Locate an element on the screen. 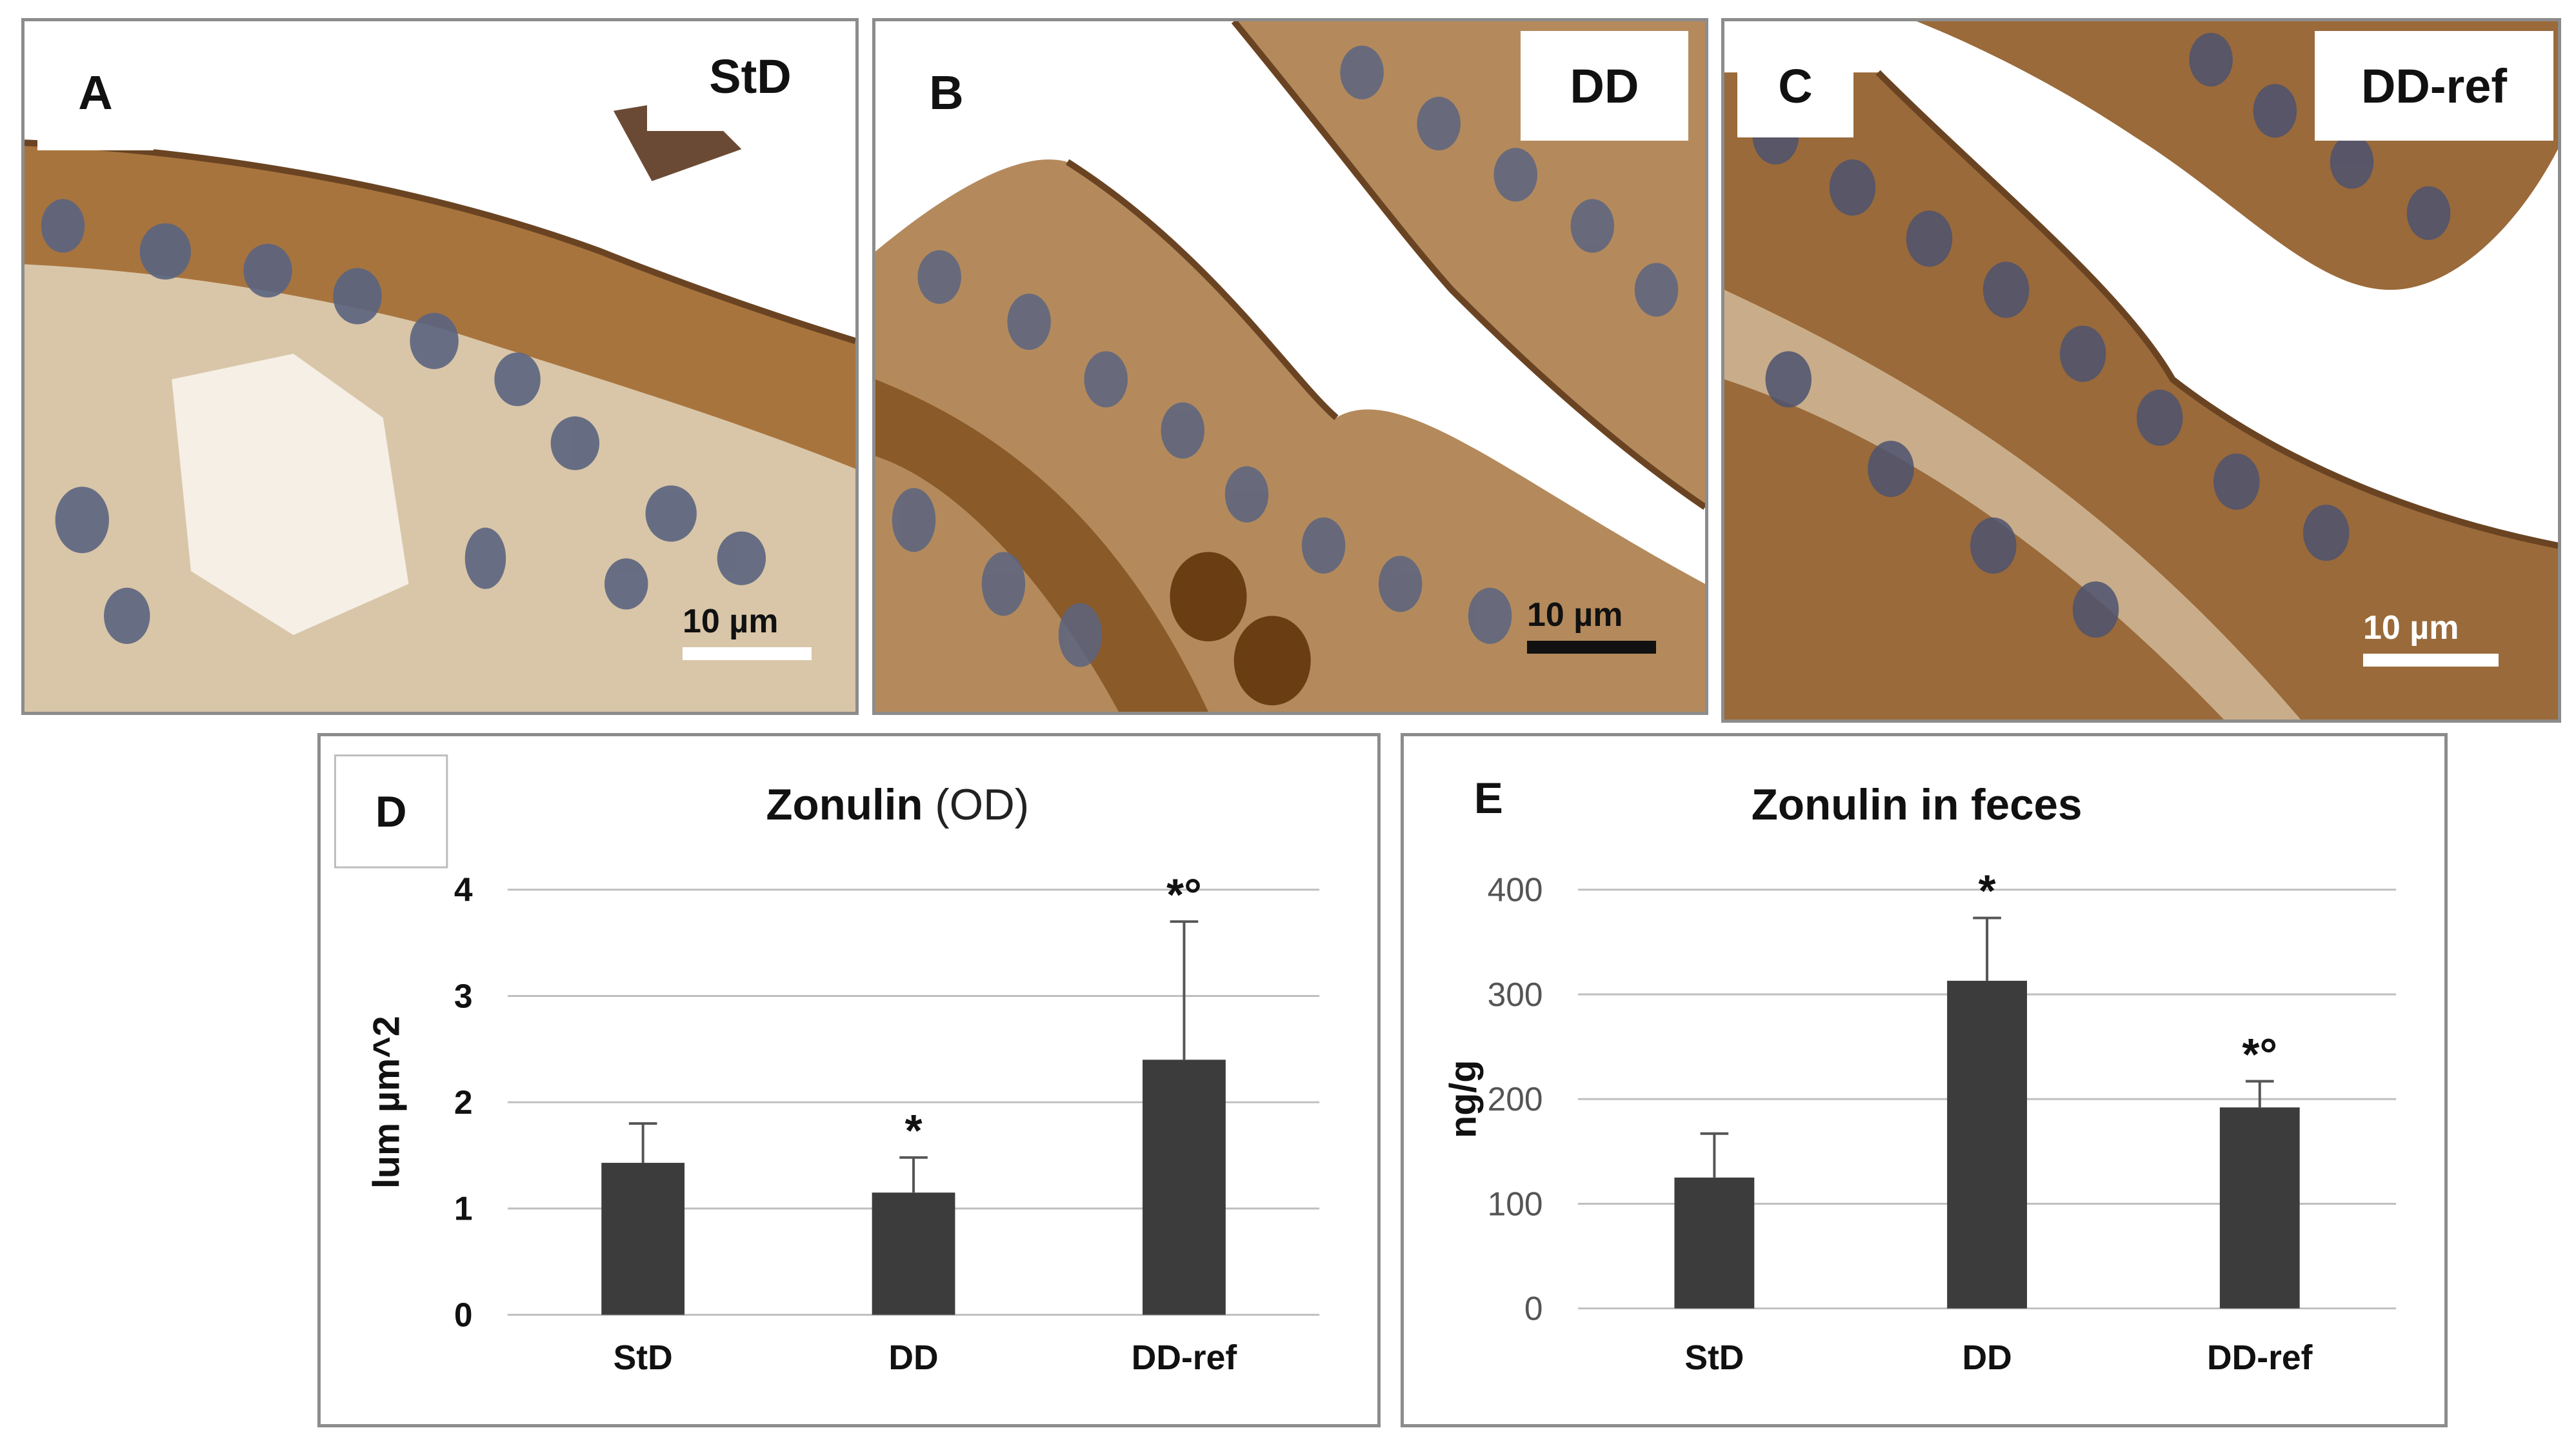 The width and height of the screenshot is (2576, 1448). y-axis-label: lum µm^2 is located at coordinates (387, 1102).